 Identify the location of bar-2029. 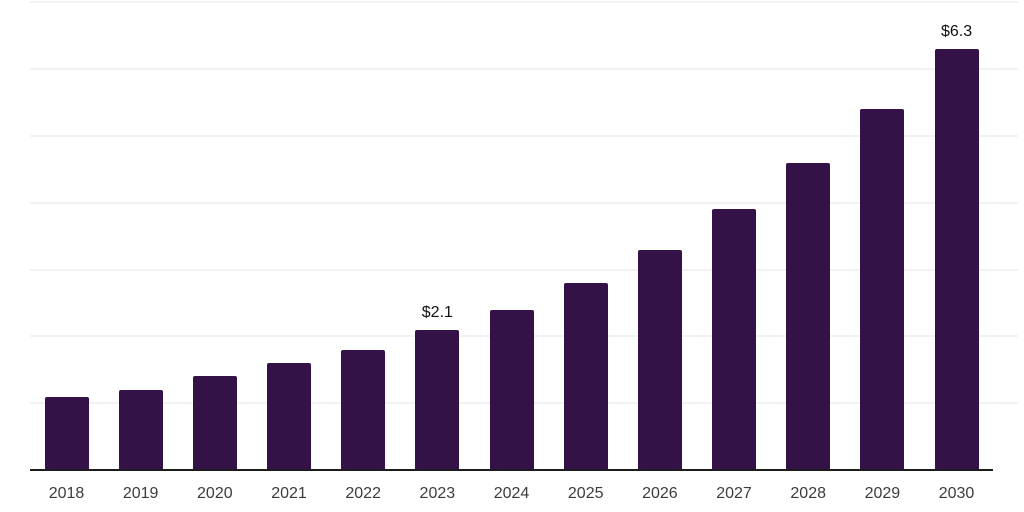
(882, 289).